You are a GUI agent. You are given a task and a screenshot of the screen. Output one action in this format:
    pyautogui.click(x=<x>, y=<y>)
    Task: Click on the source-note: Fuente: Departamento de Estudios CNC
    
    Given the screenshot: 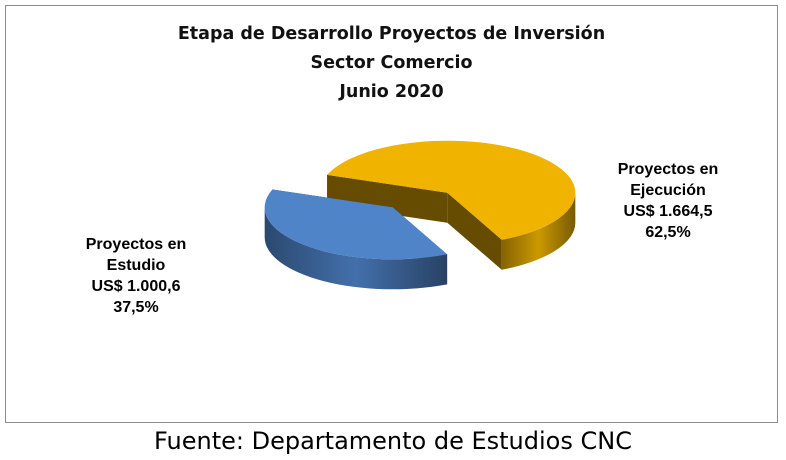 What is the action you would take?
    pyautogui.click(x=393, y=441)
    